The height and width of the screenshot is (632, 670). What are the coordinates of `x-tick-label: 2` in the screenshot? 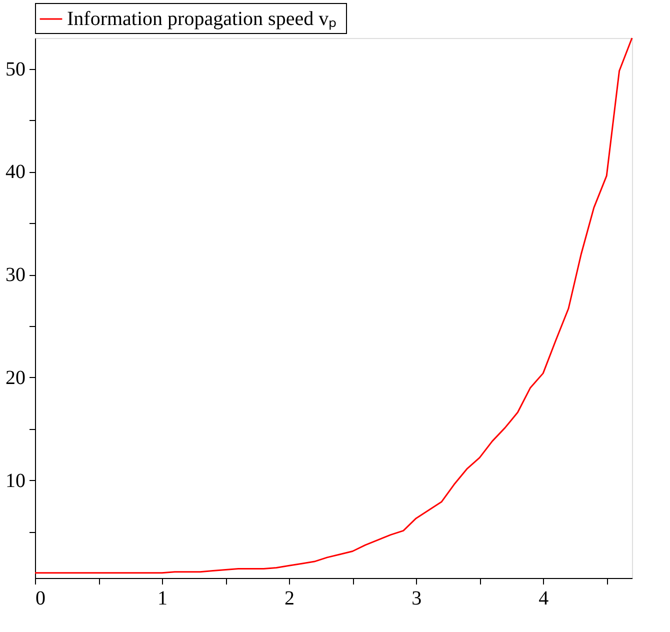 It's located at (289, 599).